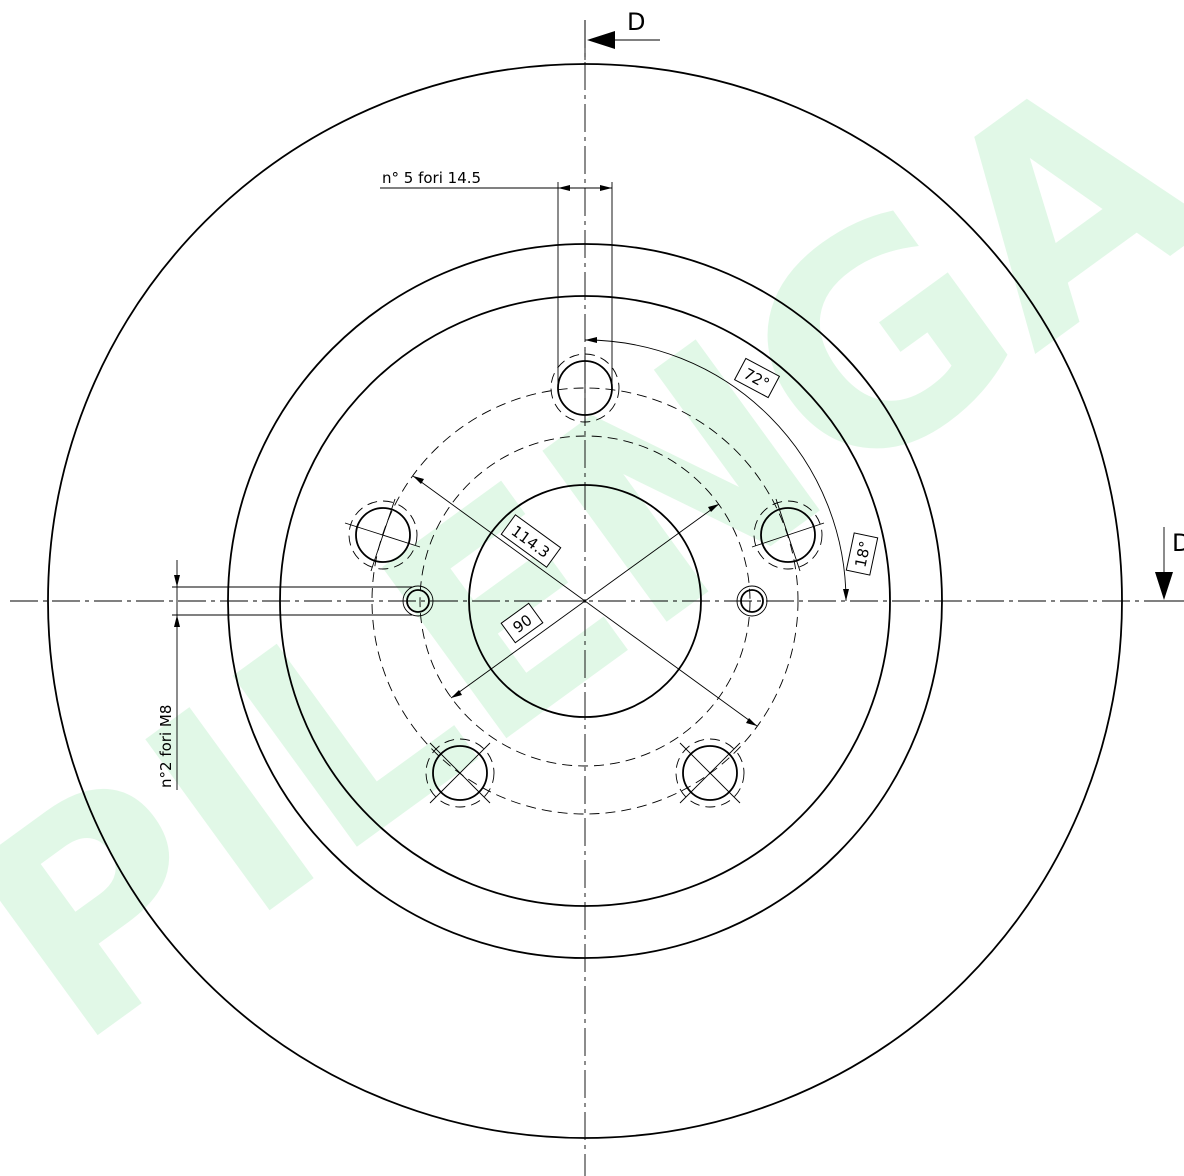 Image resolution: width=1184 pixels, height=1176 pixels. What do you see at coordinates (166, 746) in the screenshot?
I see `threaded-hole-label: n°2 fori M8` at bounding box center [166, 746].